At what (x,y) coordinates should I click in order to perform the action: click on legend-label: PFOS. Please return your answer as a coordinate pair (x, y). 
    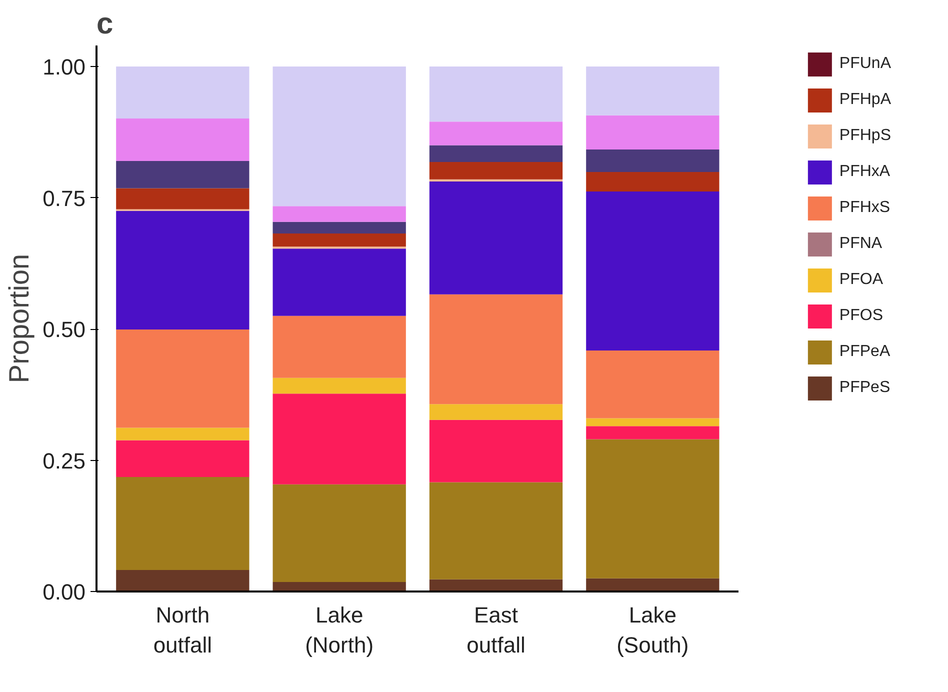
    Looking at the image, I should click on (861, 316).